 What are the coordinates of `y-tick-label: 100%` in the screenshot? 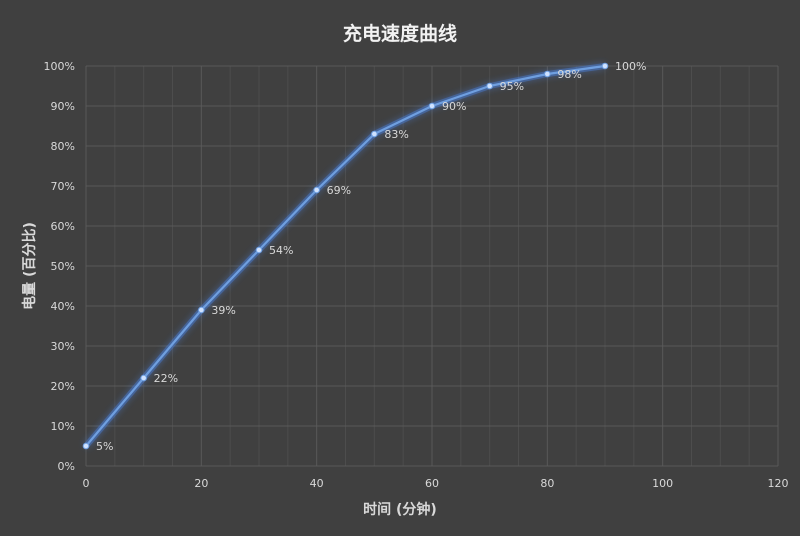 It's located at (59, 66).